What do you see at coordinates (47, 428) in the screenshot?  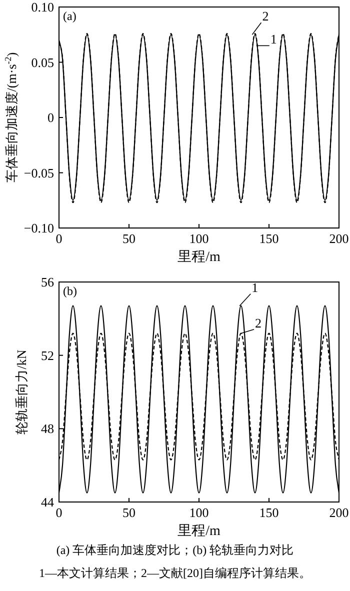 I see `y-tick-label: 48` at bounding box center [47, 428].